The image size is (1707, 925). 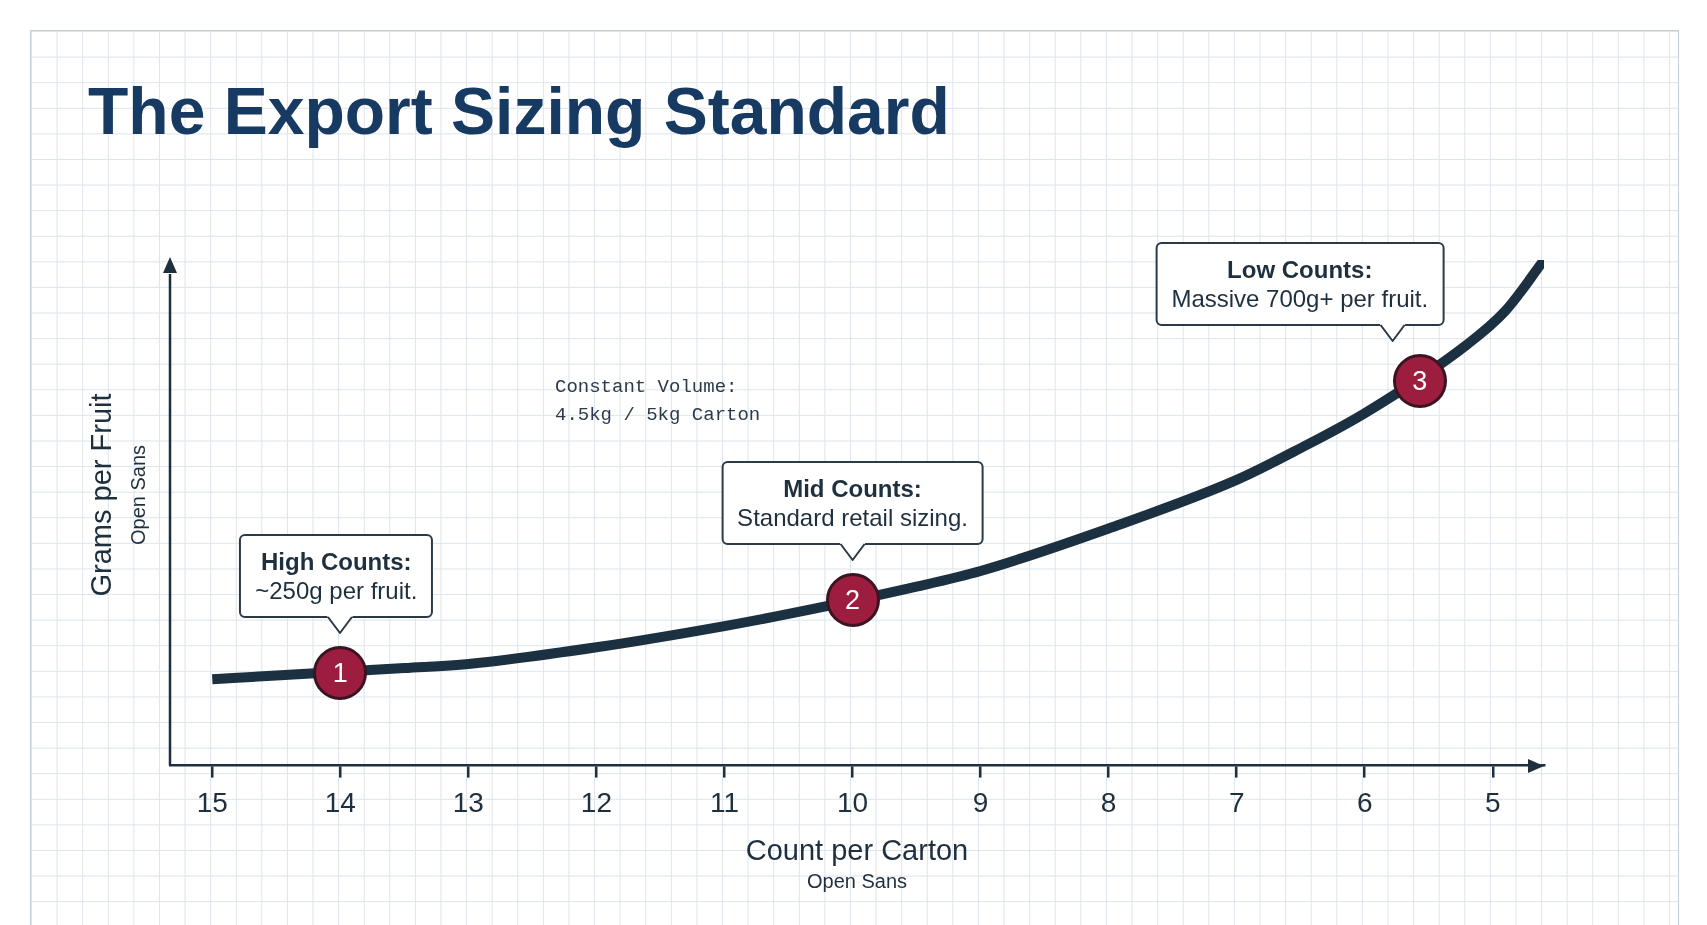 What do you see at coordinates (852, 599) in the screenshot?
I see `number-badge: 2` at bounding box center [852, 599].